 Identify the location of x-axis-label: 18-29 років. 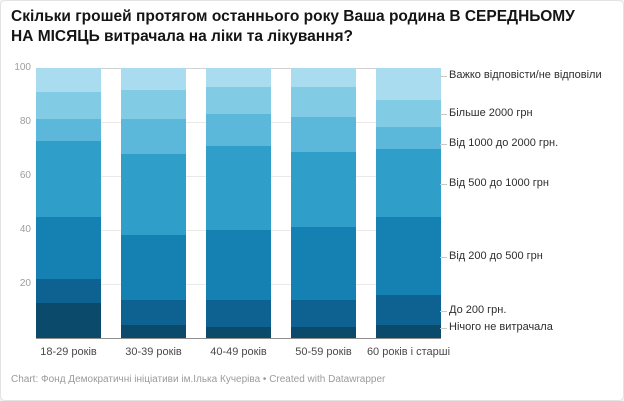
(68, 352).